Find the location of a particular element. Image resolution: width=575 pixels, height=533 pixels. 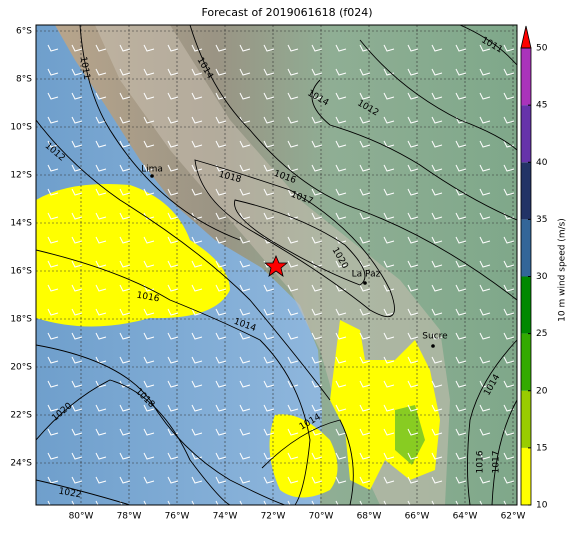

lat-label: 12°S is located at coordinates (21, 176).